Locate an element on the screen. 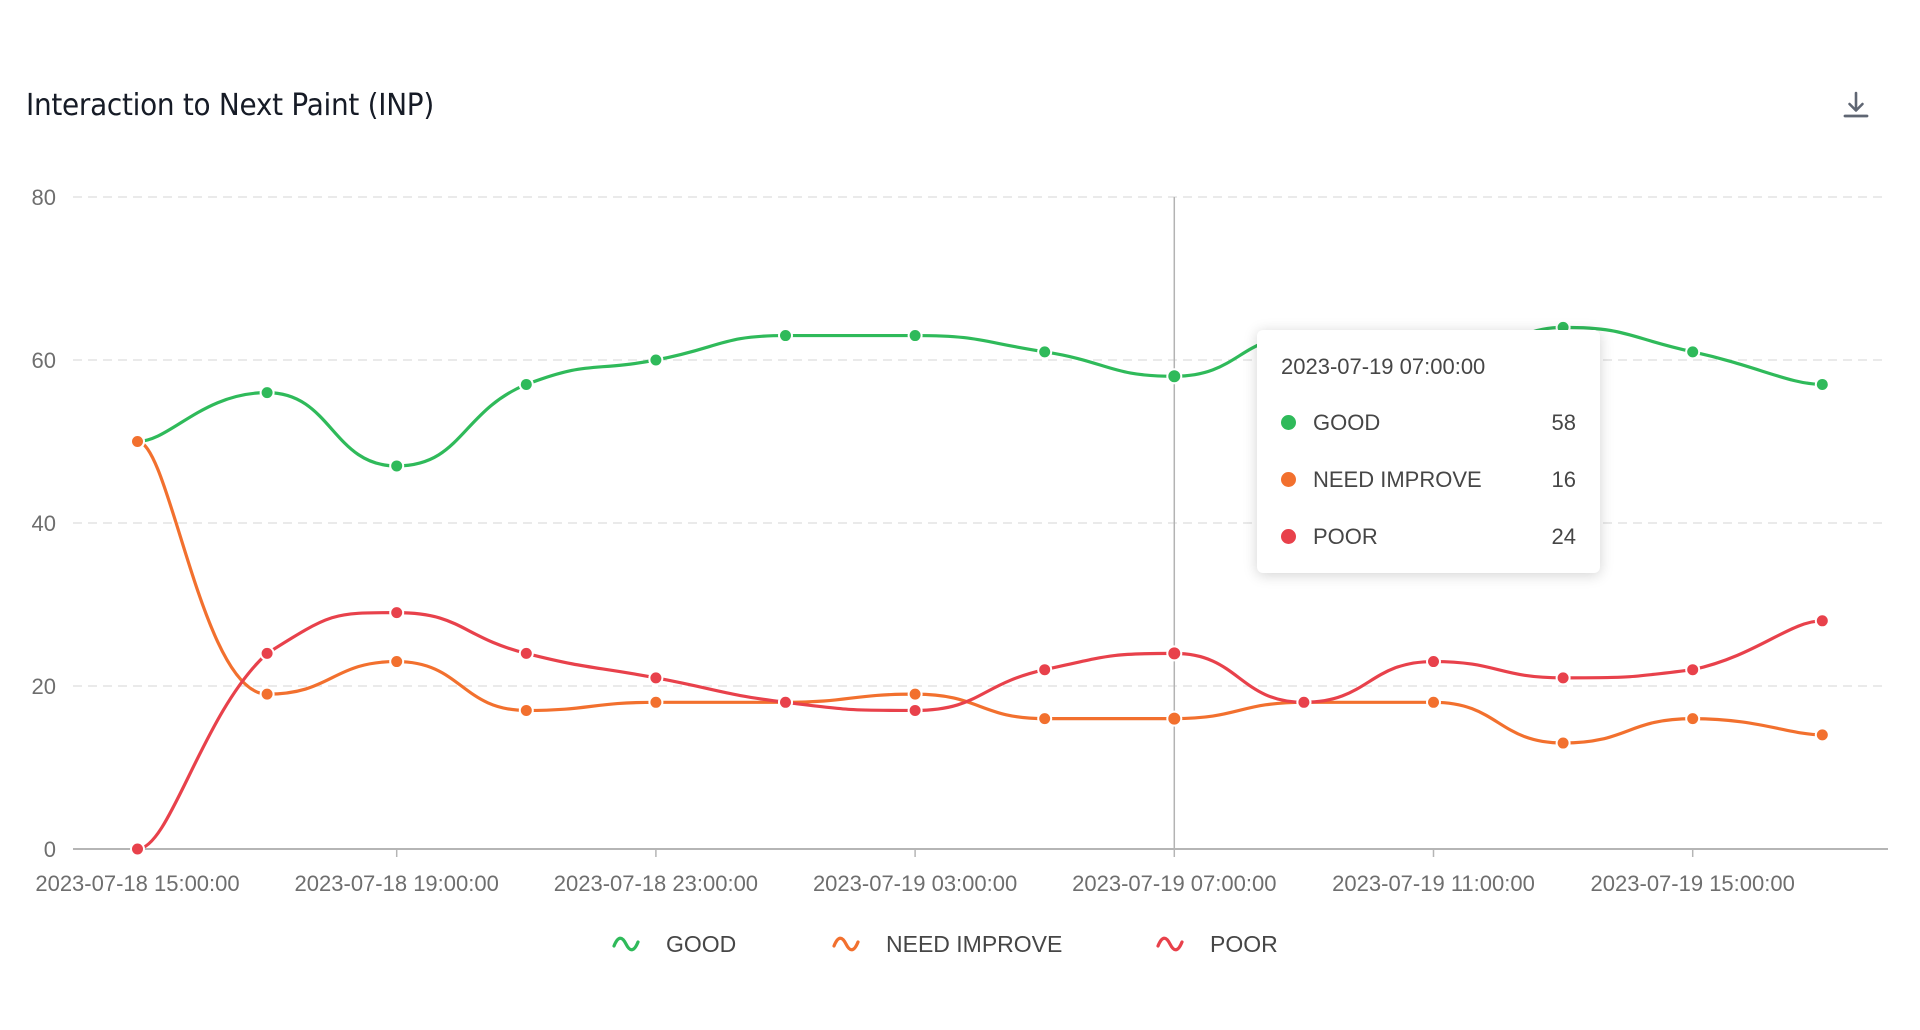  svg-text: 2023-07-19 03:00:00 is located at coordinates (915, 883).